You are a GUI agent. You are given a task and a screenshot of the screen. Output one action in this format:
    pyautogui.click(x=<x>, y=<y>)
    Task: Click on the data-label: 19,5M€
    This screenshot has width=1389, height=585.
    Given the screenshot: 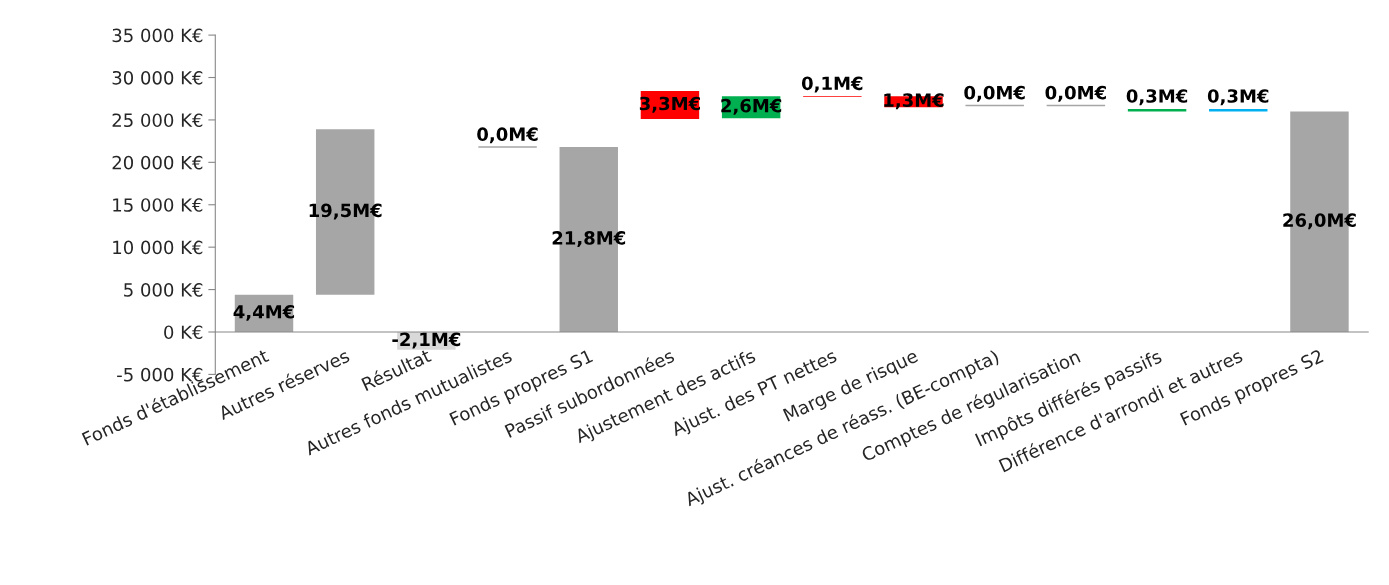 What is the action you would take?
    pyautogui.click(x=345, y=211)
    